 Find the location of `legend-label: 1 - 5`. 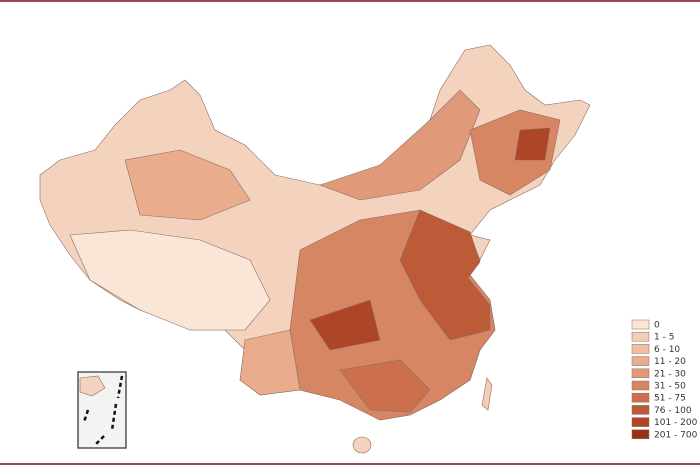

legend-label: 1 - 5 is located at coordinates (664, 338).